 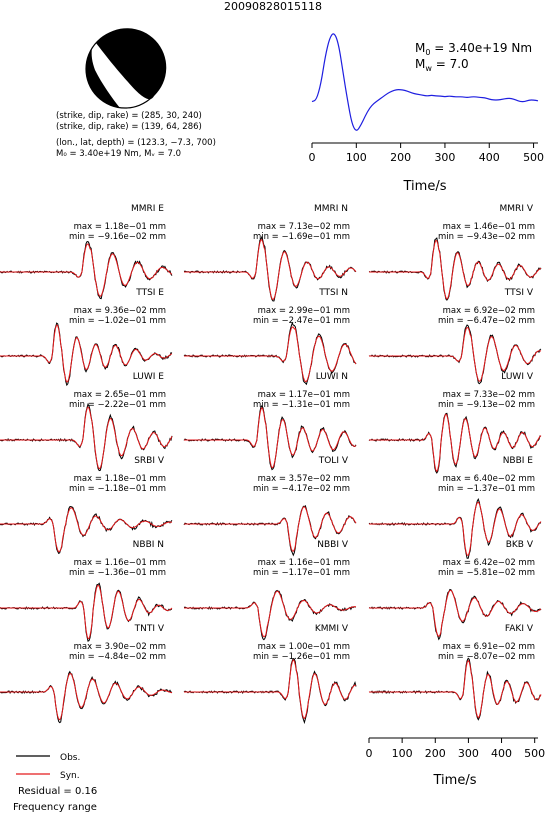 What do you see at coordinates (301, 657) in the screenshot?
I see `min-amplitude-label: min = −1.26e−01 mm` at bounding box center [301, 657].